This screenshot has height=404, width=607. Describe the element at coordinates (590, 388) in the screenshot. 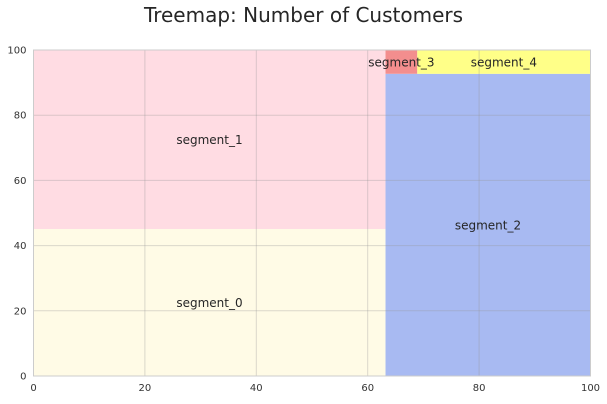

I see `x-tick-label-5: 100` at that location.